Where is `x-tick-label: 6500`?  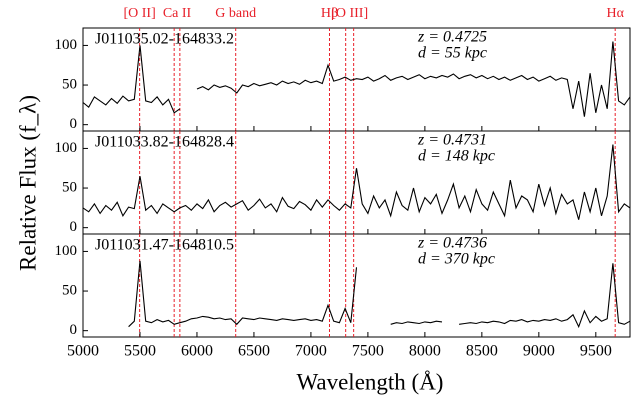 x-tick-label: 6500 is located at coordinates (254, 351).